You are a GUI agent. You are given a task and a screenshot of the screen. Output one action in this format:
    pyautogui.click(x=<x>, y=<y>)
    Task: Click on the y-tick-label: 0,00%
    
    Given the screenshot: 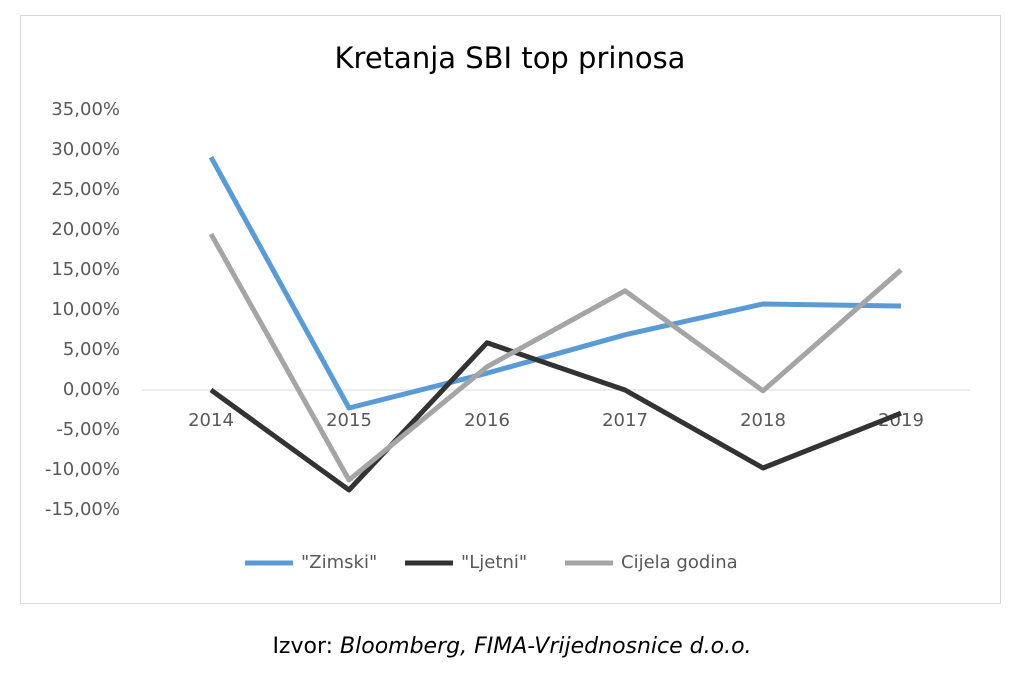 What is the action you would take?
    pyautogui.click(x=91, y=389)
    